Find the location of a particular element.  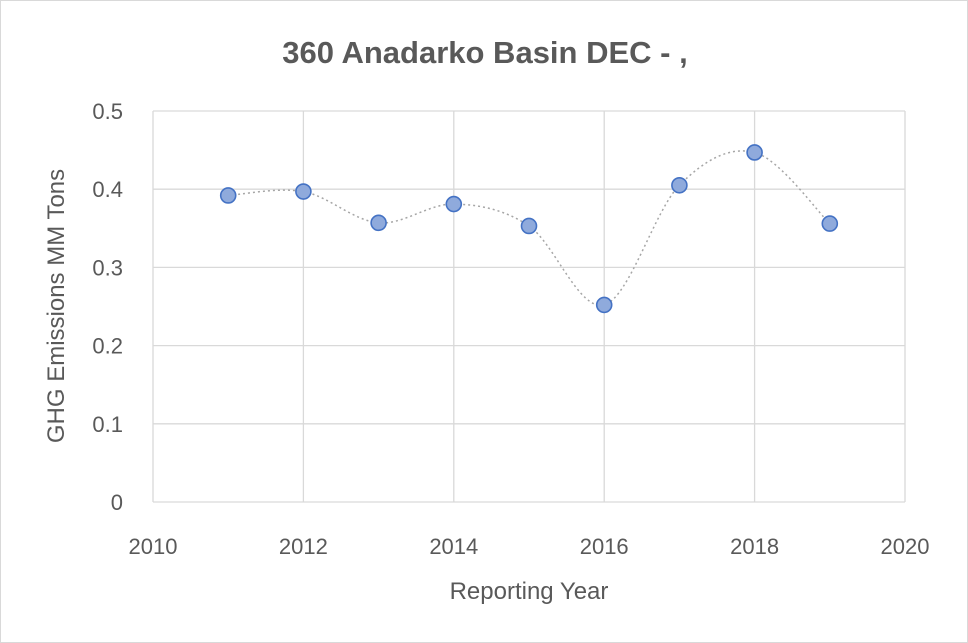

y-axis-label: GHG Emissions MM Tons is located at coordinates (56, 306).